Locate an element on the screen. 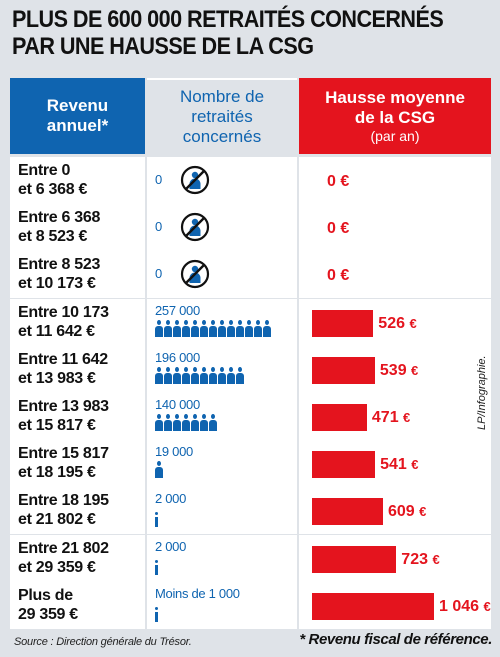 Image resolution: width=500 pixels, height=657 pixels. table-row: Entre 15 817 et 18 195 € 19 000 541 € is located at coordinates (250, 463).